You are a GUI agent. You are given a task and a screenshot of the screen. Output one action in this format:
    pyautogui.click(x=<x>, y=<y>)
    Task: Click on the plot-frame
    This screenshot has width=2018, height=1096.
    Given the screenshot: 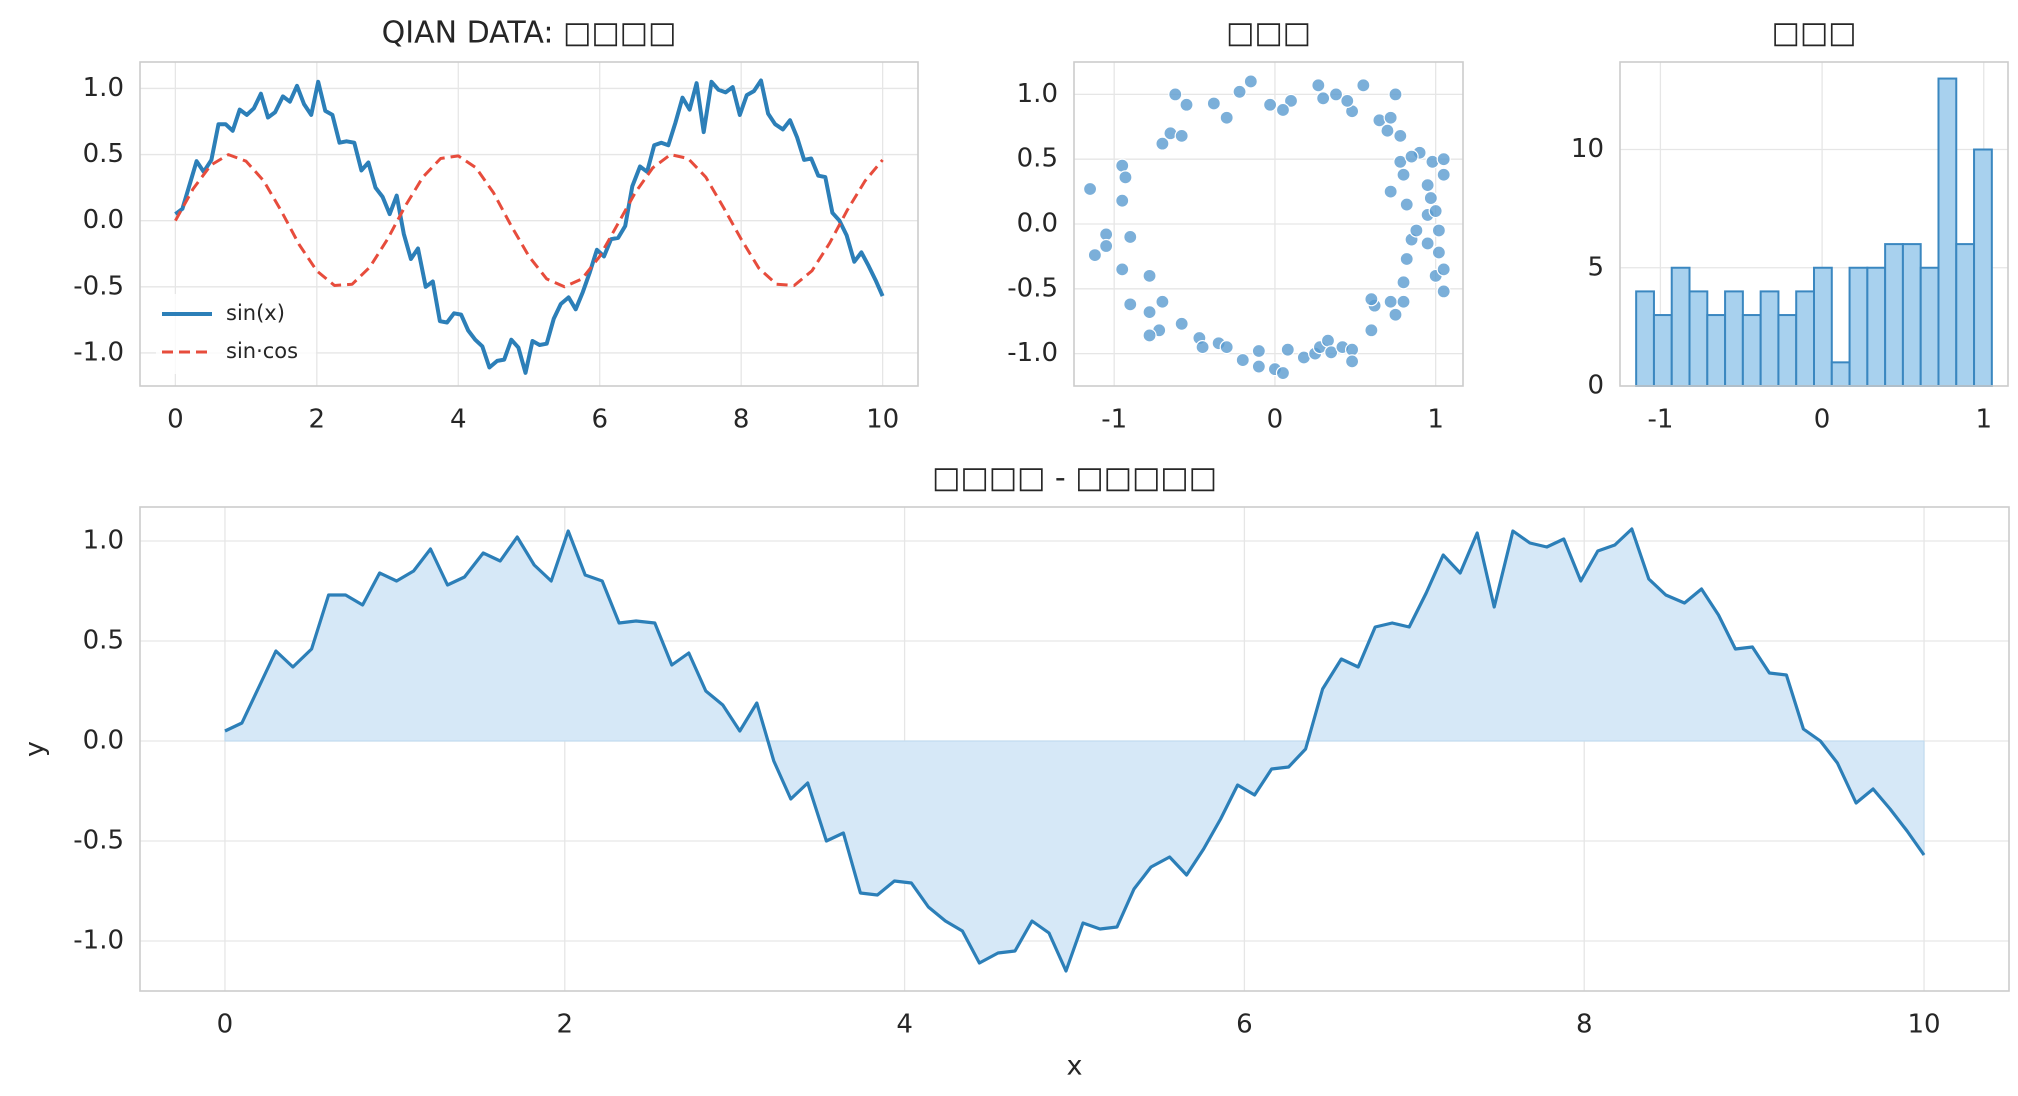 What is the action you would take?
    pyautogui.click(x=529, y=224)
    